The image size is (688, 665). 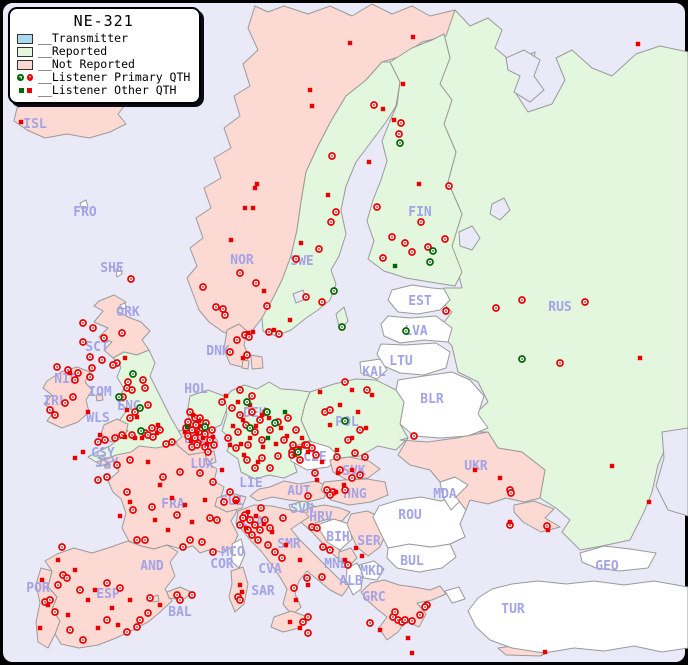 What do you see at coordinates (152, 566) in the screenshot?
I see `country-label-and: AND` at bounding box center [152, 566].